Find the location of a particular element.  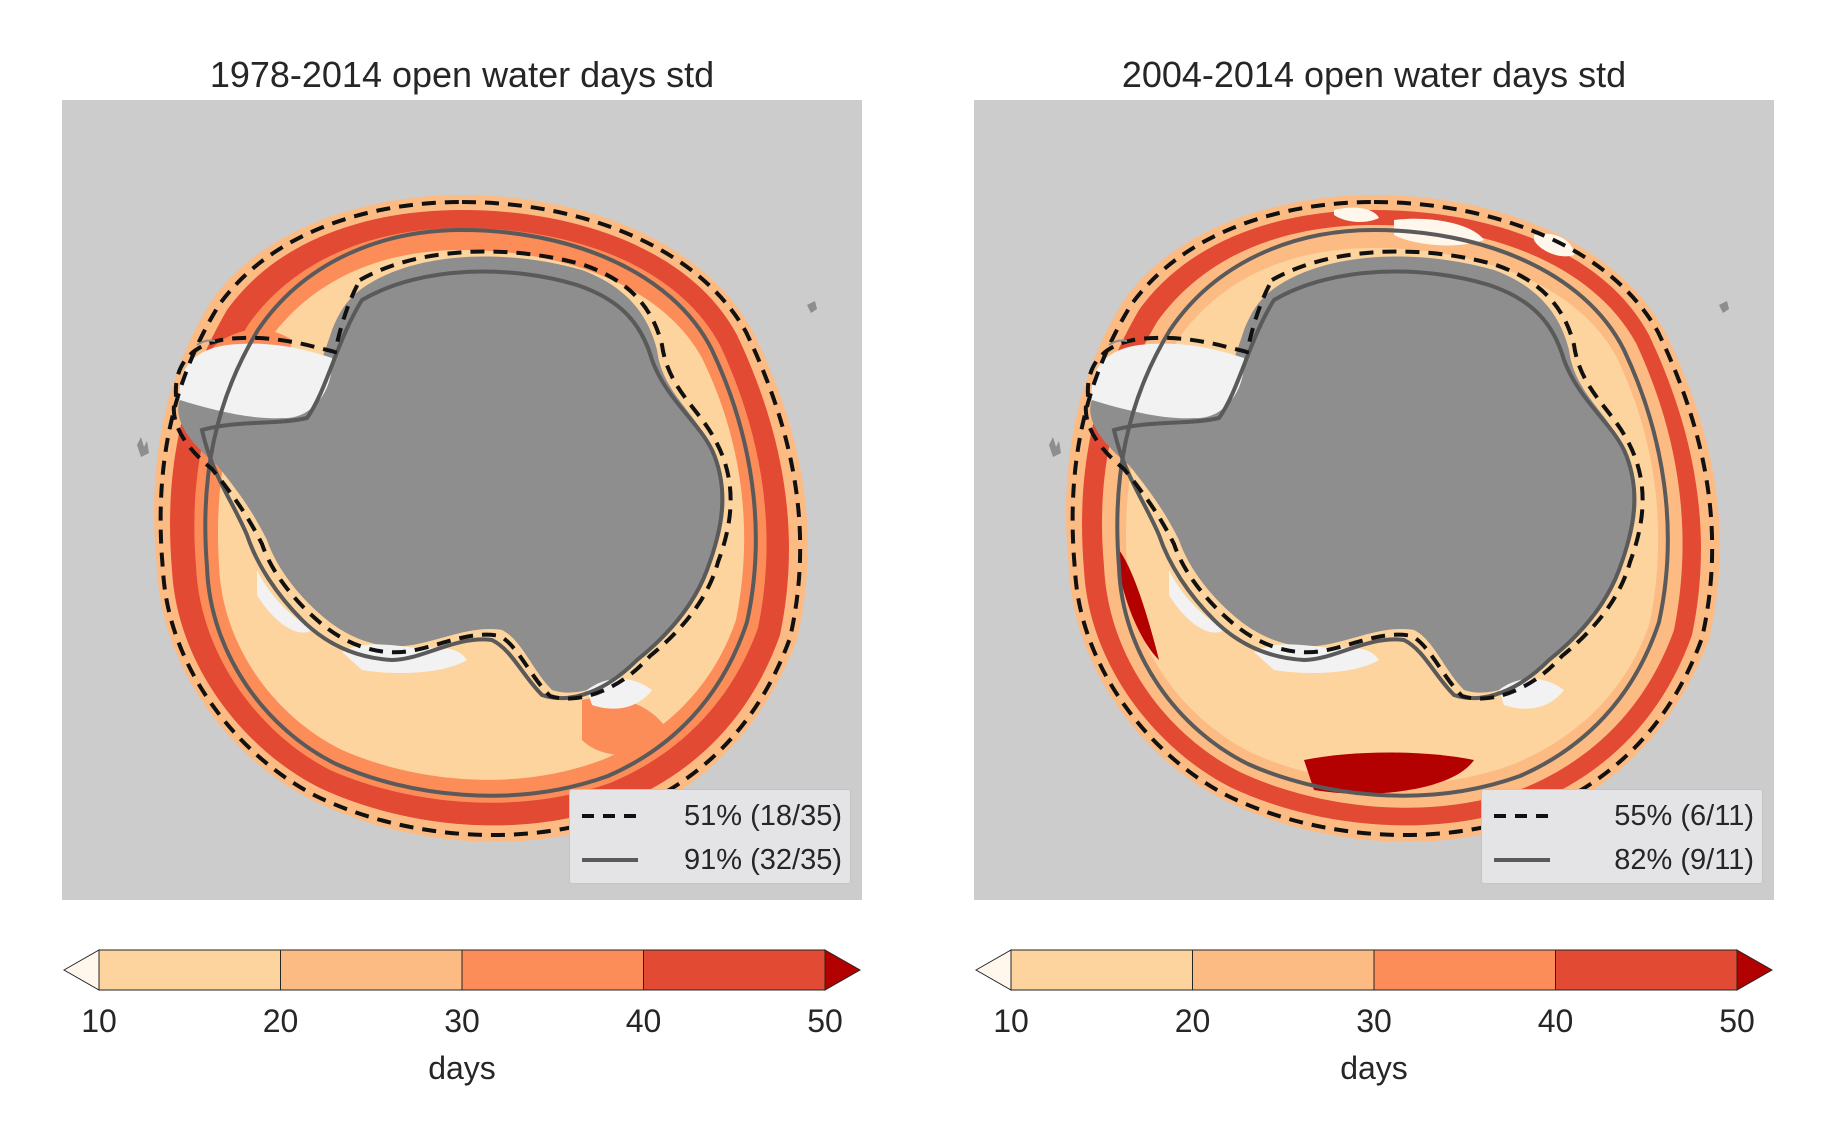

legend-label: 82% (9/11) is located at coordinates (1684, 860).